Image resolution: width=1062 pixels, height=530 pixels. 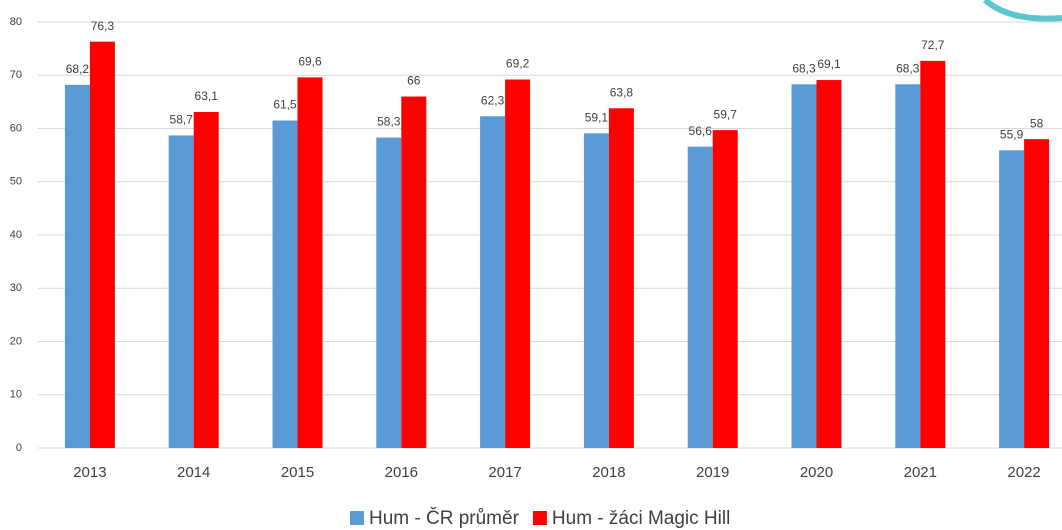 What do you see at coordinates (816, 472) in the screenshot?
I see `x-tick-label: 2020` at bounding box center [816, 472].